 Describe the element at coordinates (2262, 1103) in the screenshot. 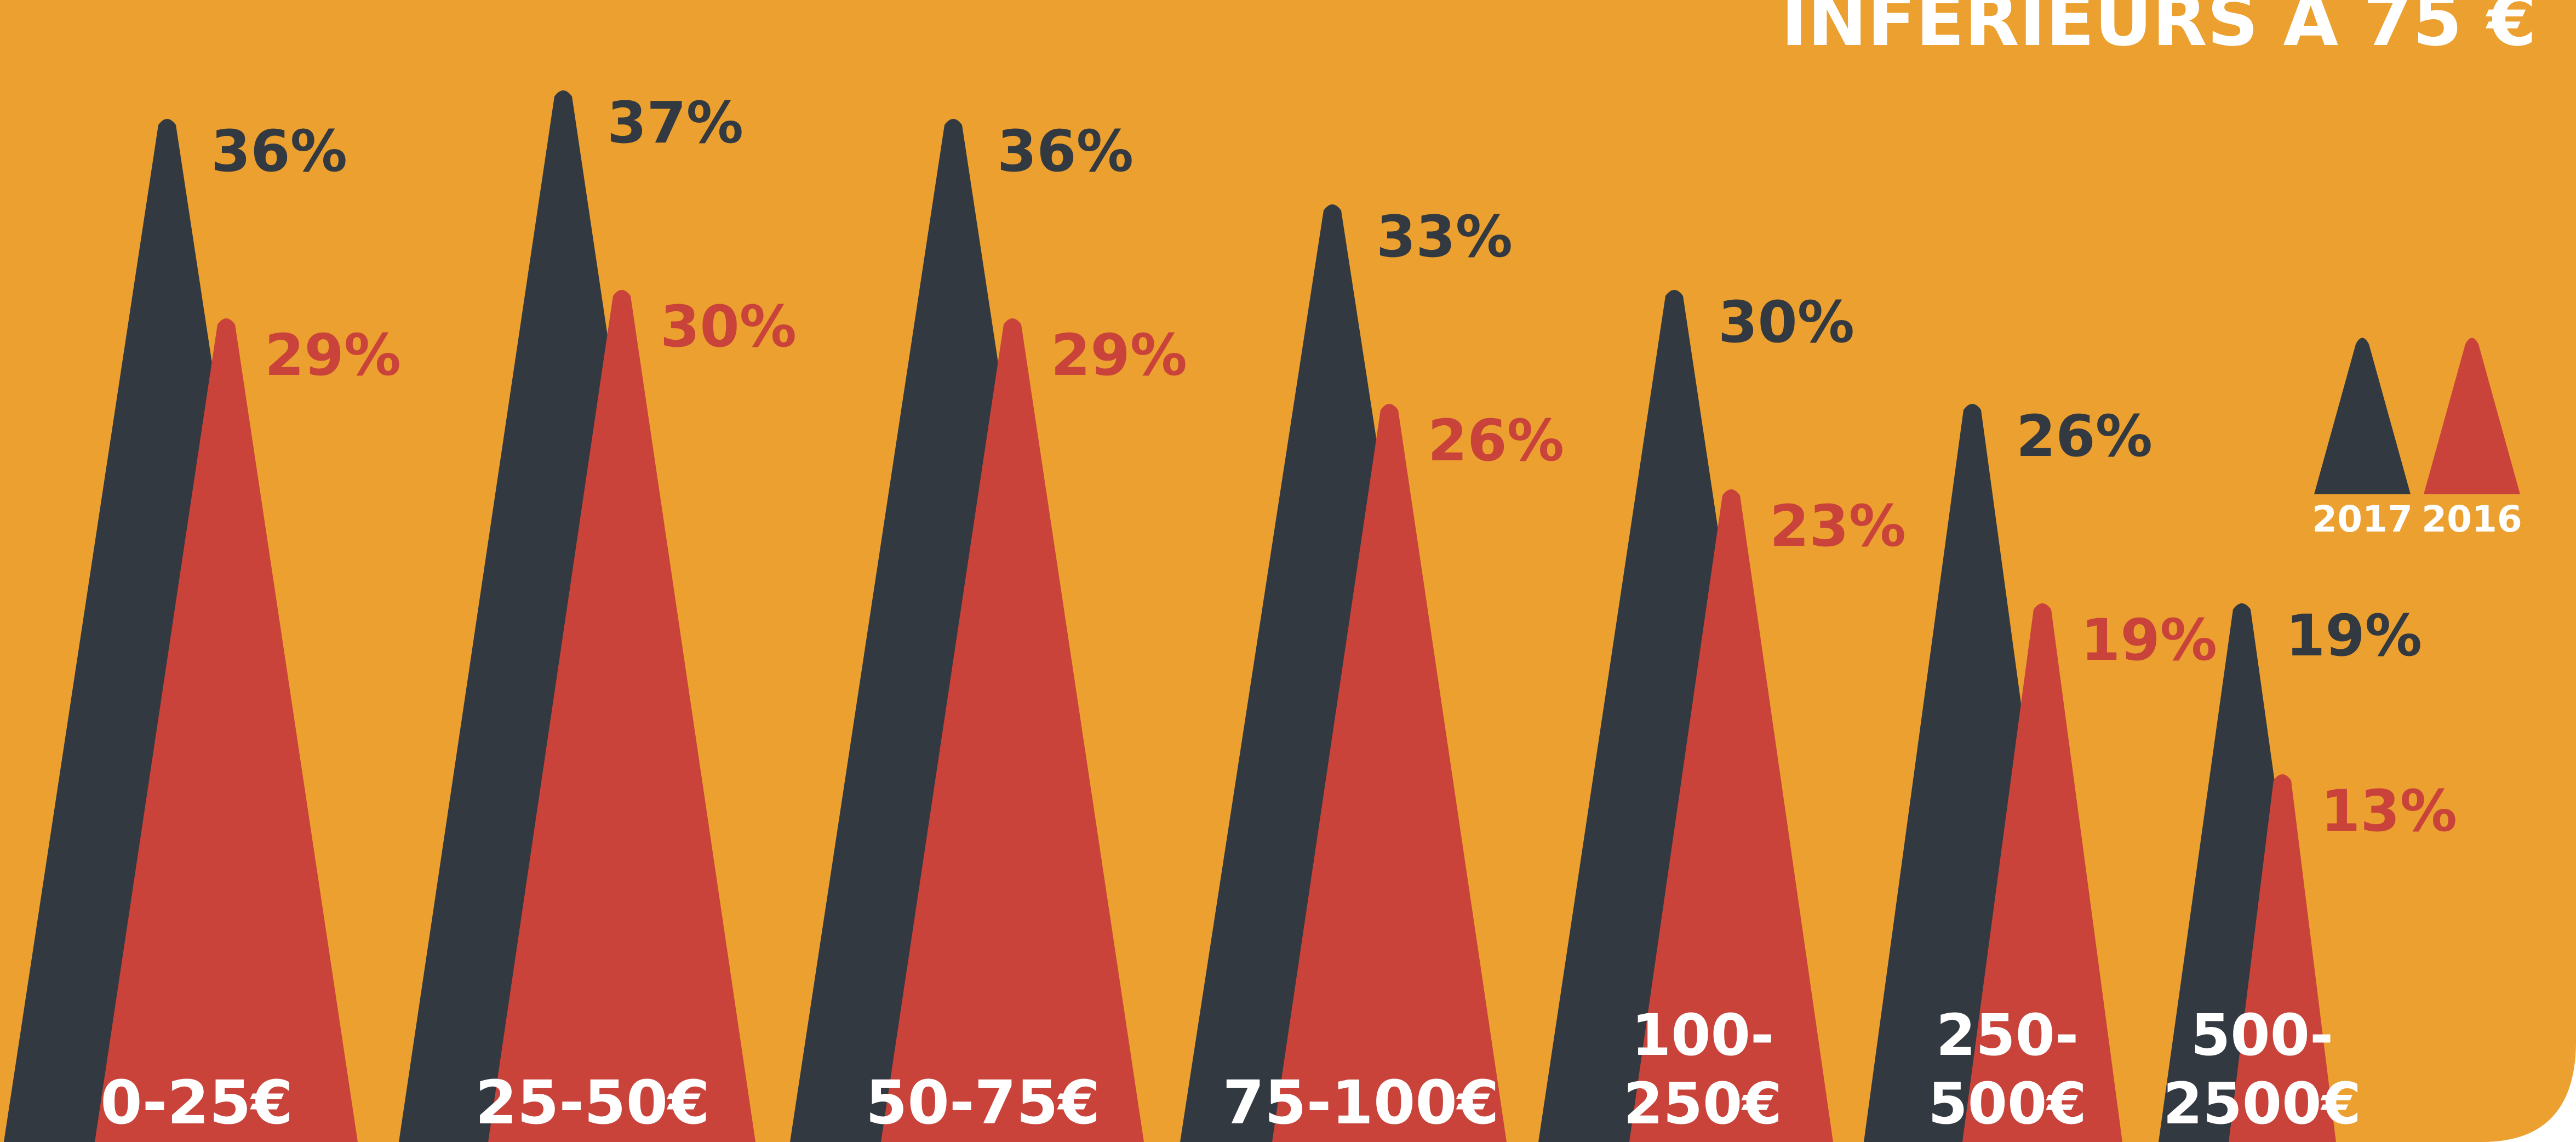

I see `category-label-6: 2500€` at that location.